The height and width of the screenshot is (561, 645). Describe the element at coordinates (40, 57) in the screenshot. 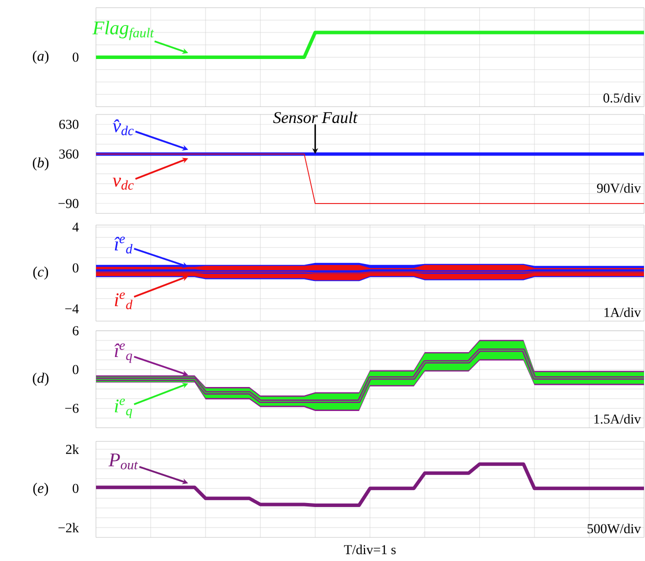

I see `text: (a)` at that location.